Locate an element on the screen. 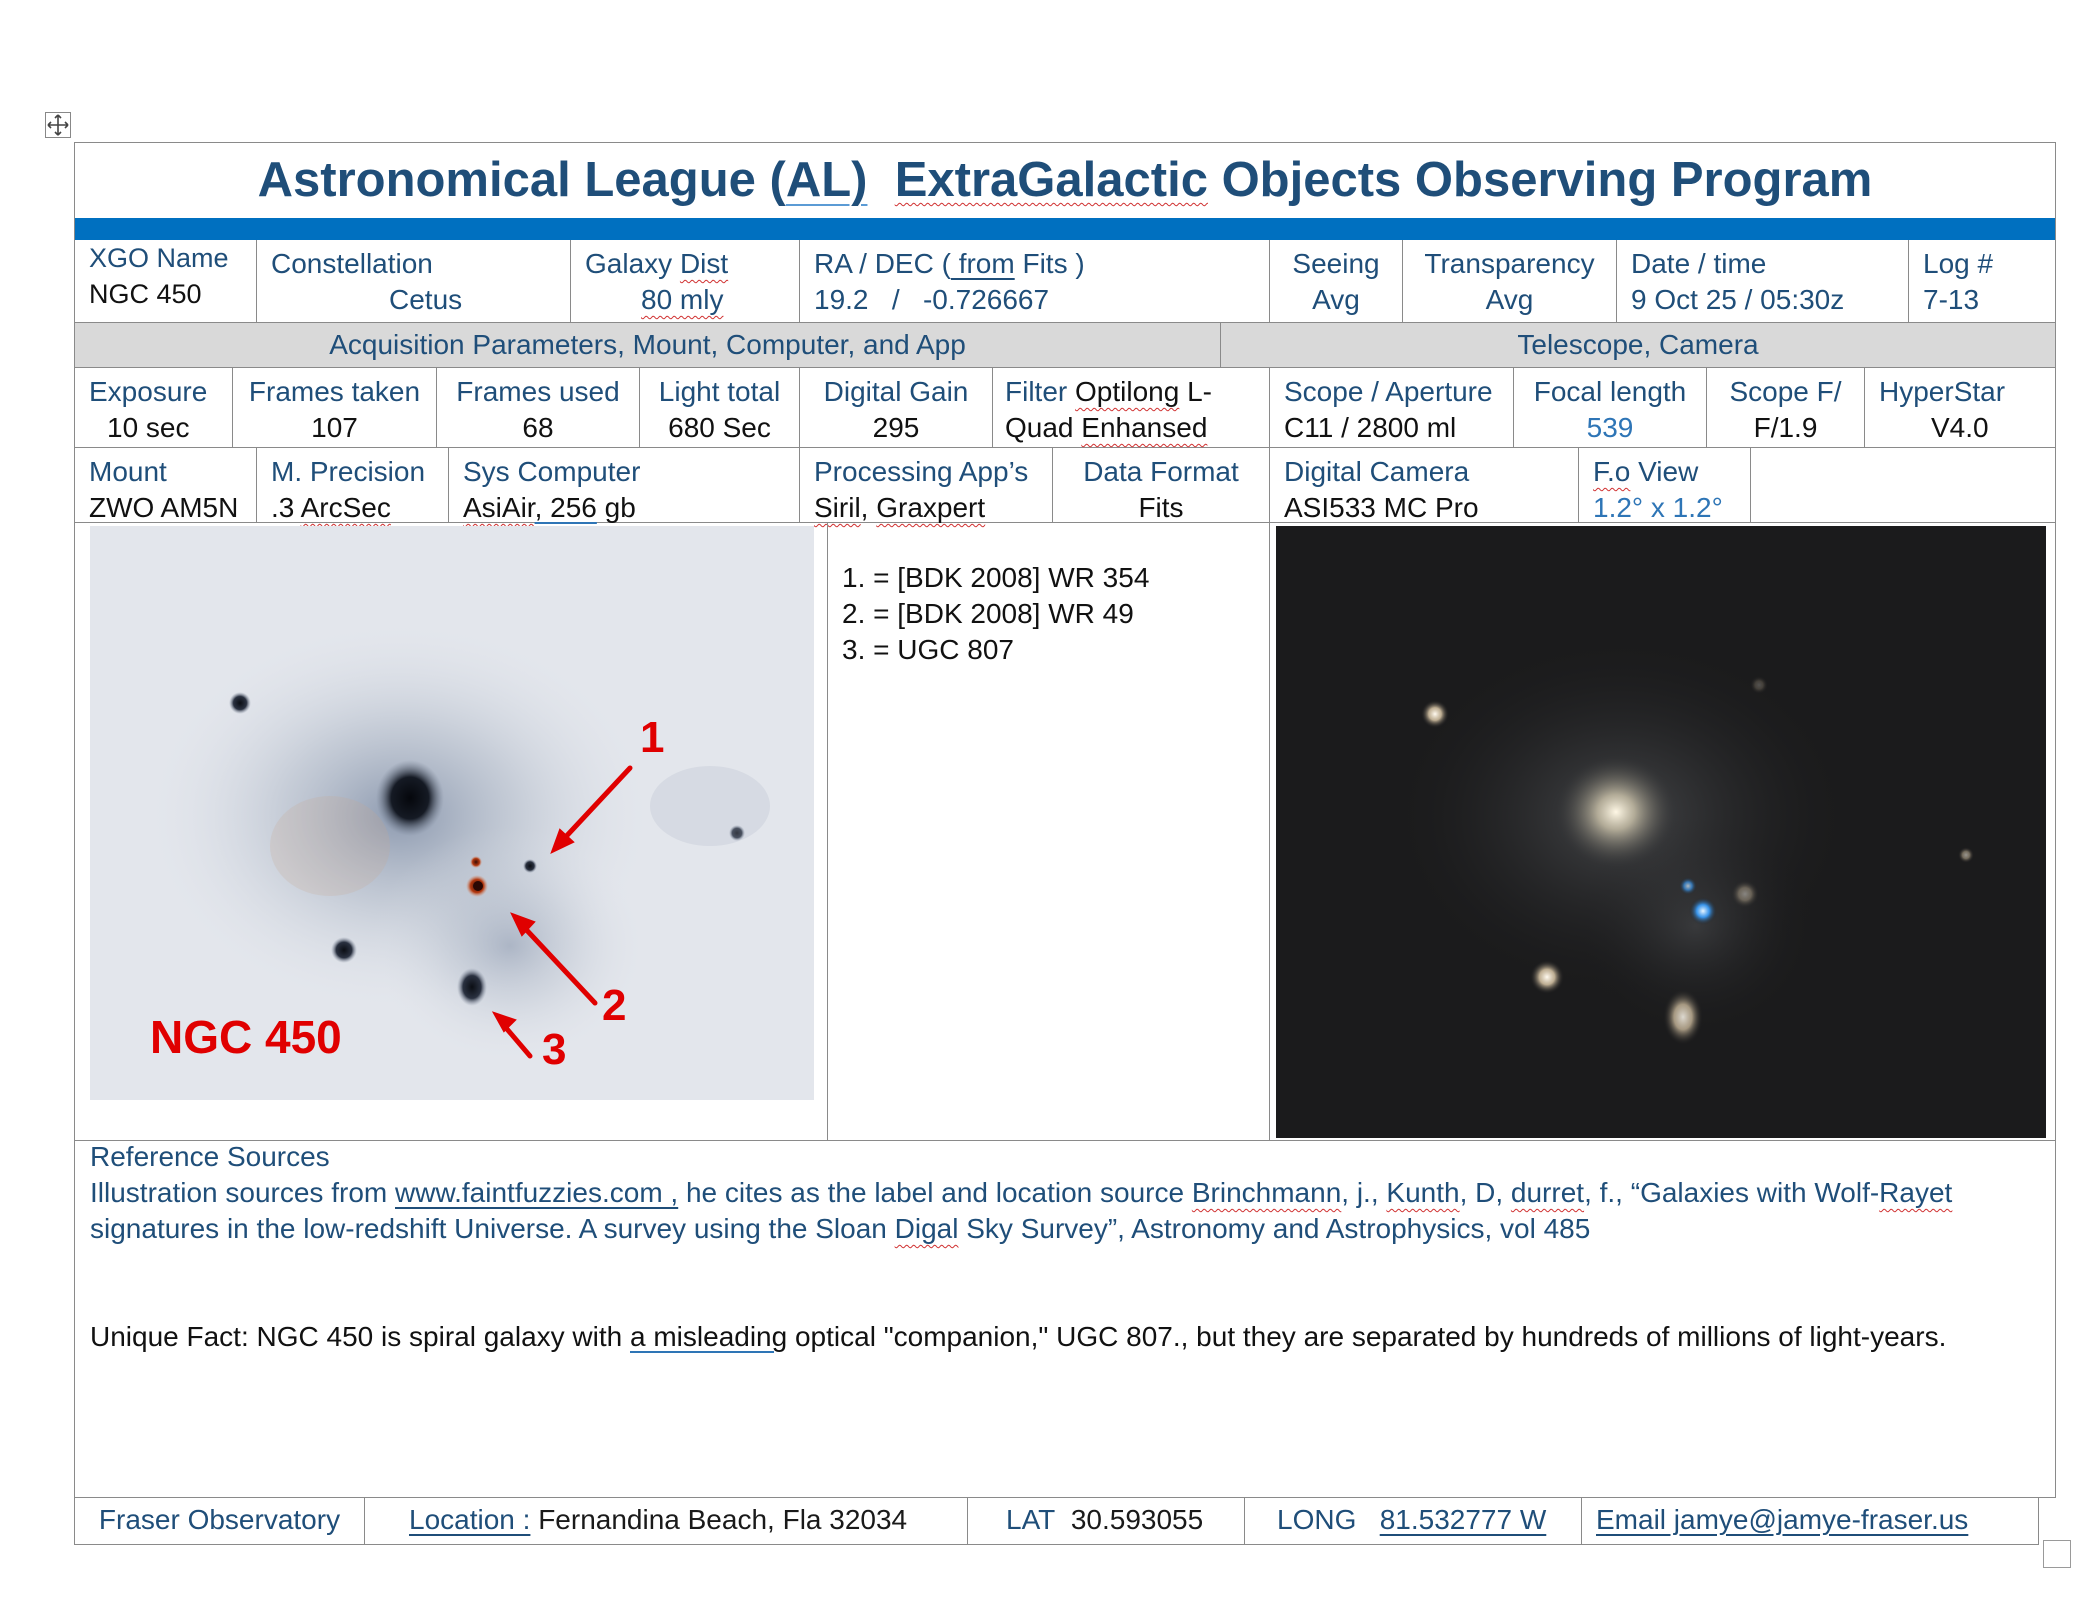  long-label: LONG is located at coordinates (1317, 1519).